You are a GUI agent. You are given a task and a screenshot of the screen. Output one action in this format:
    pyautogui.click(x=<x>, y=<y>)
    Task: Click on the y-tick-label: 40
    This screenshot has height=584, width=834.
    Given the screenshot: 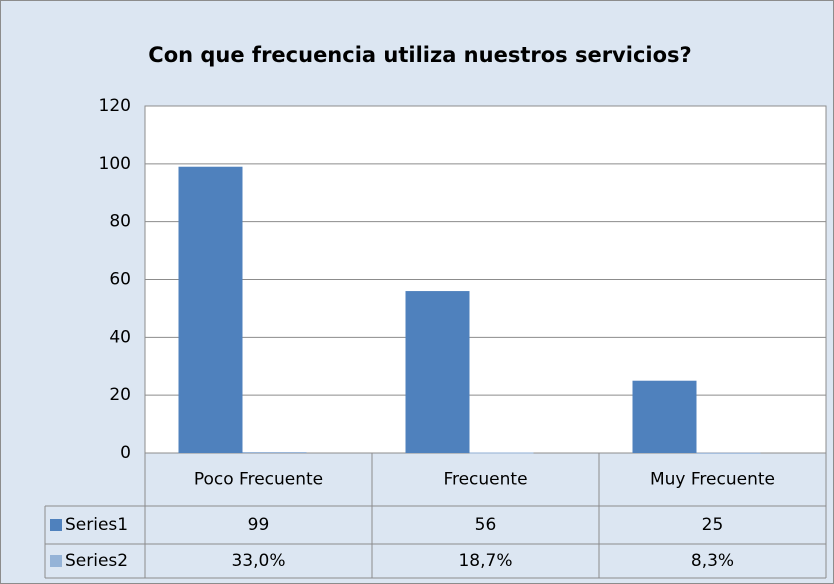 What is the action you would take?
    pyautogui.click(x=120, y=337)
    